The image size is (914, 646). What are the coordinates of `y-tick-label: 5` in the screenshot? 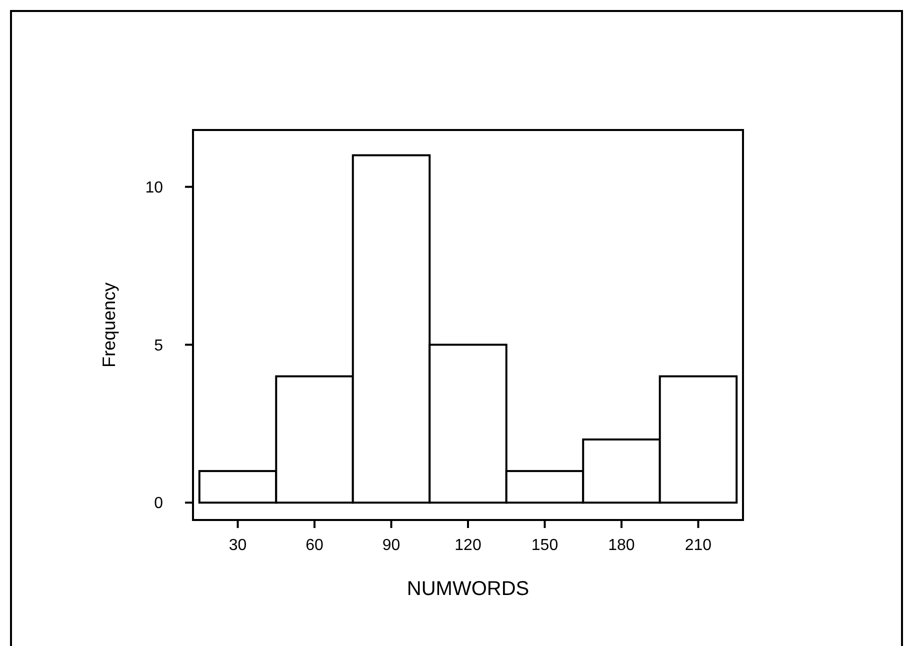 It's located at (159, 345).